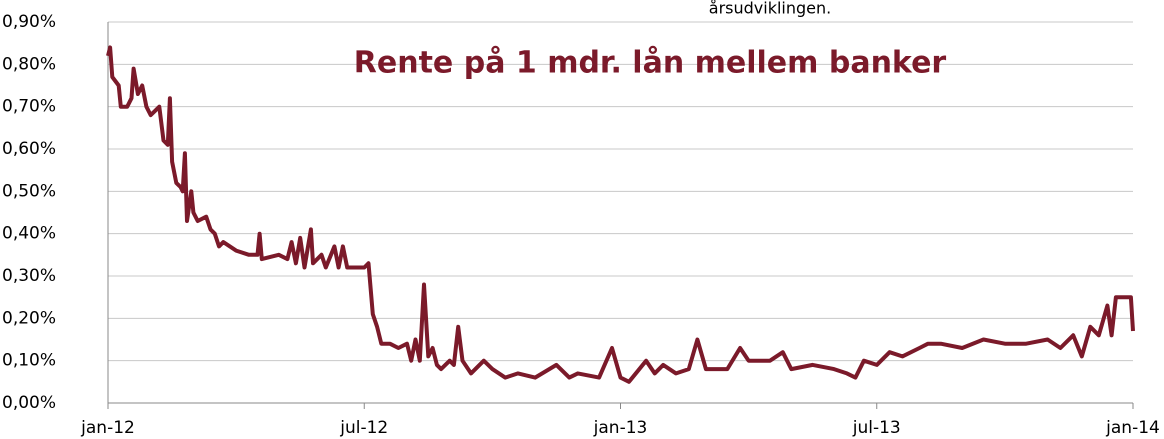  I want to click on y-tick-label: 0,70%, so click(29, 107).